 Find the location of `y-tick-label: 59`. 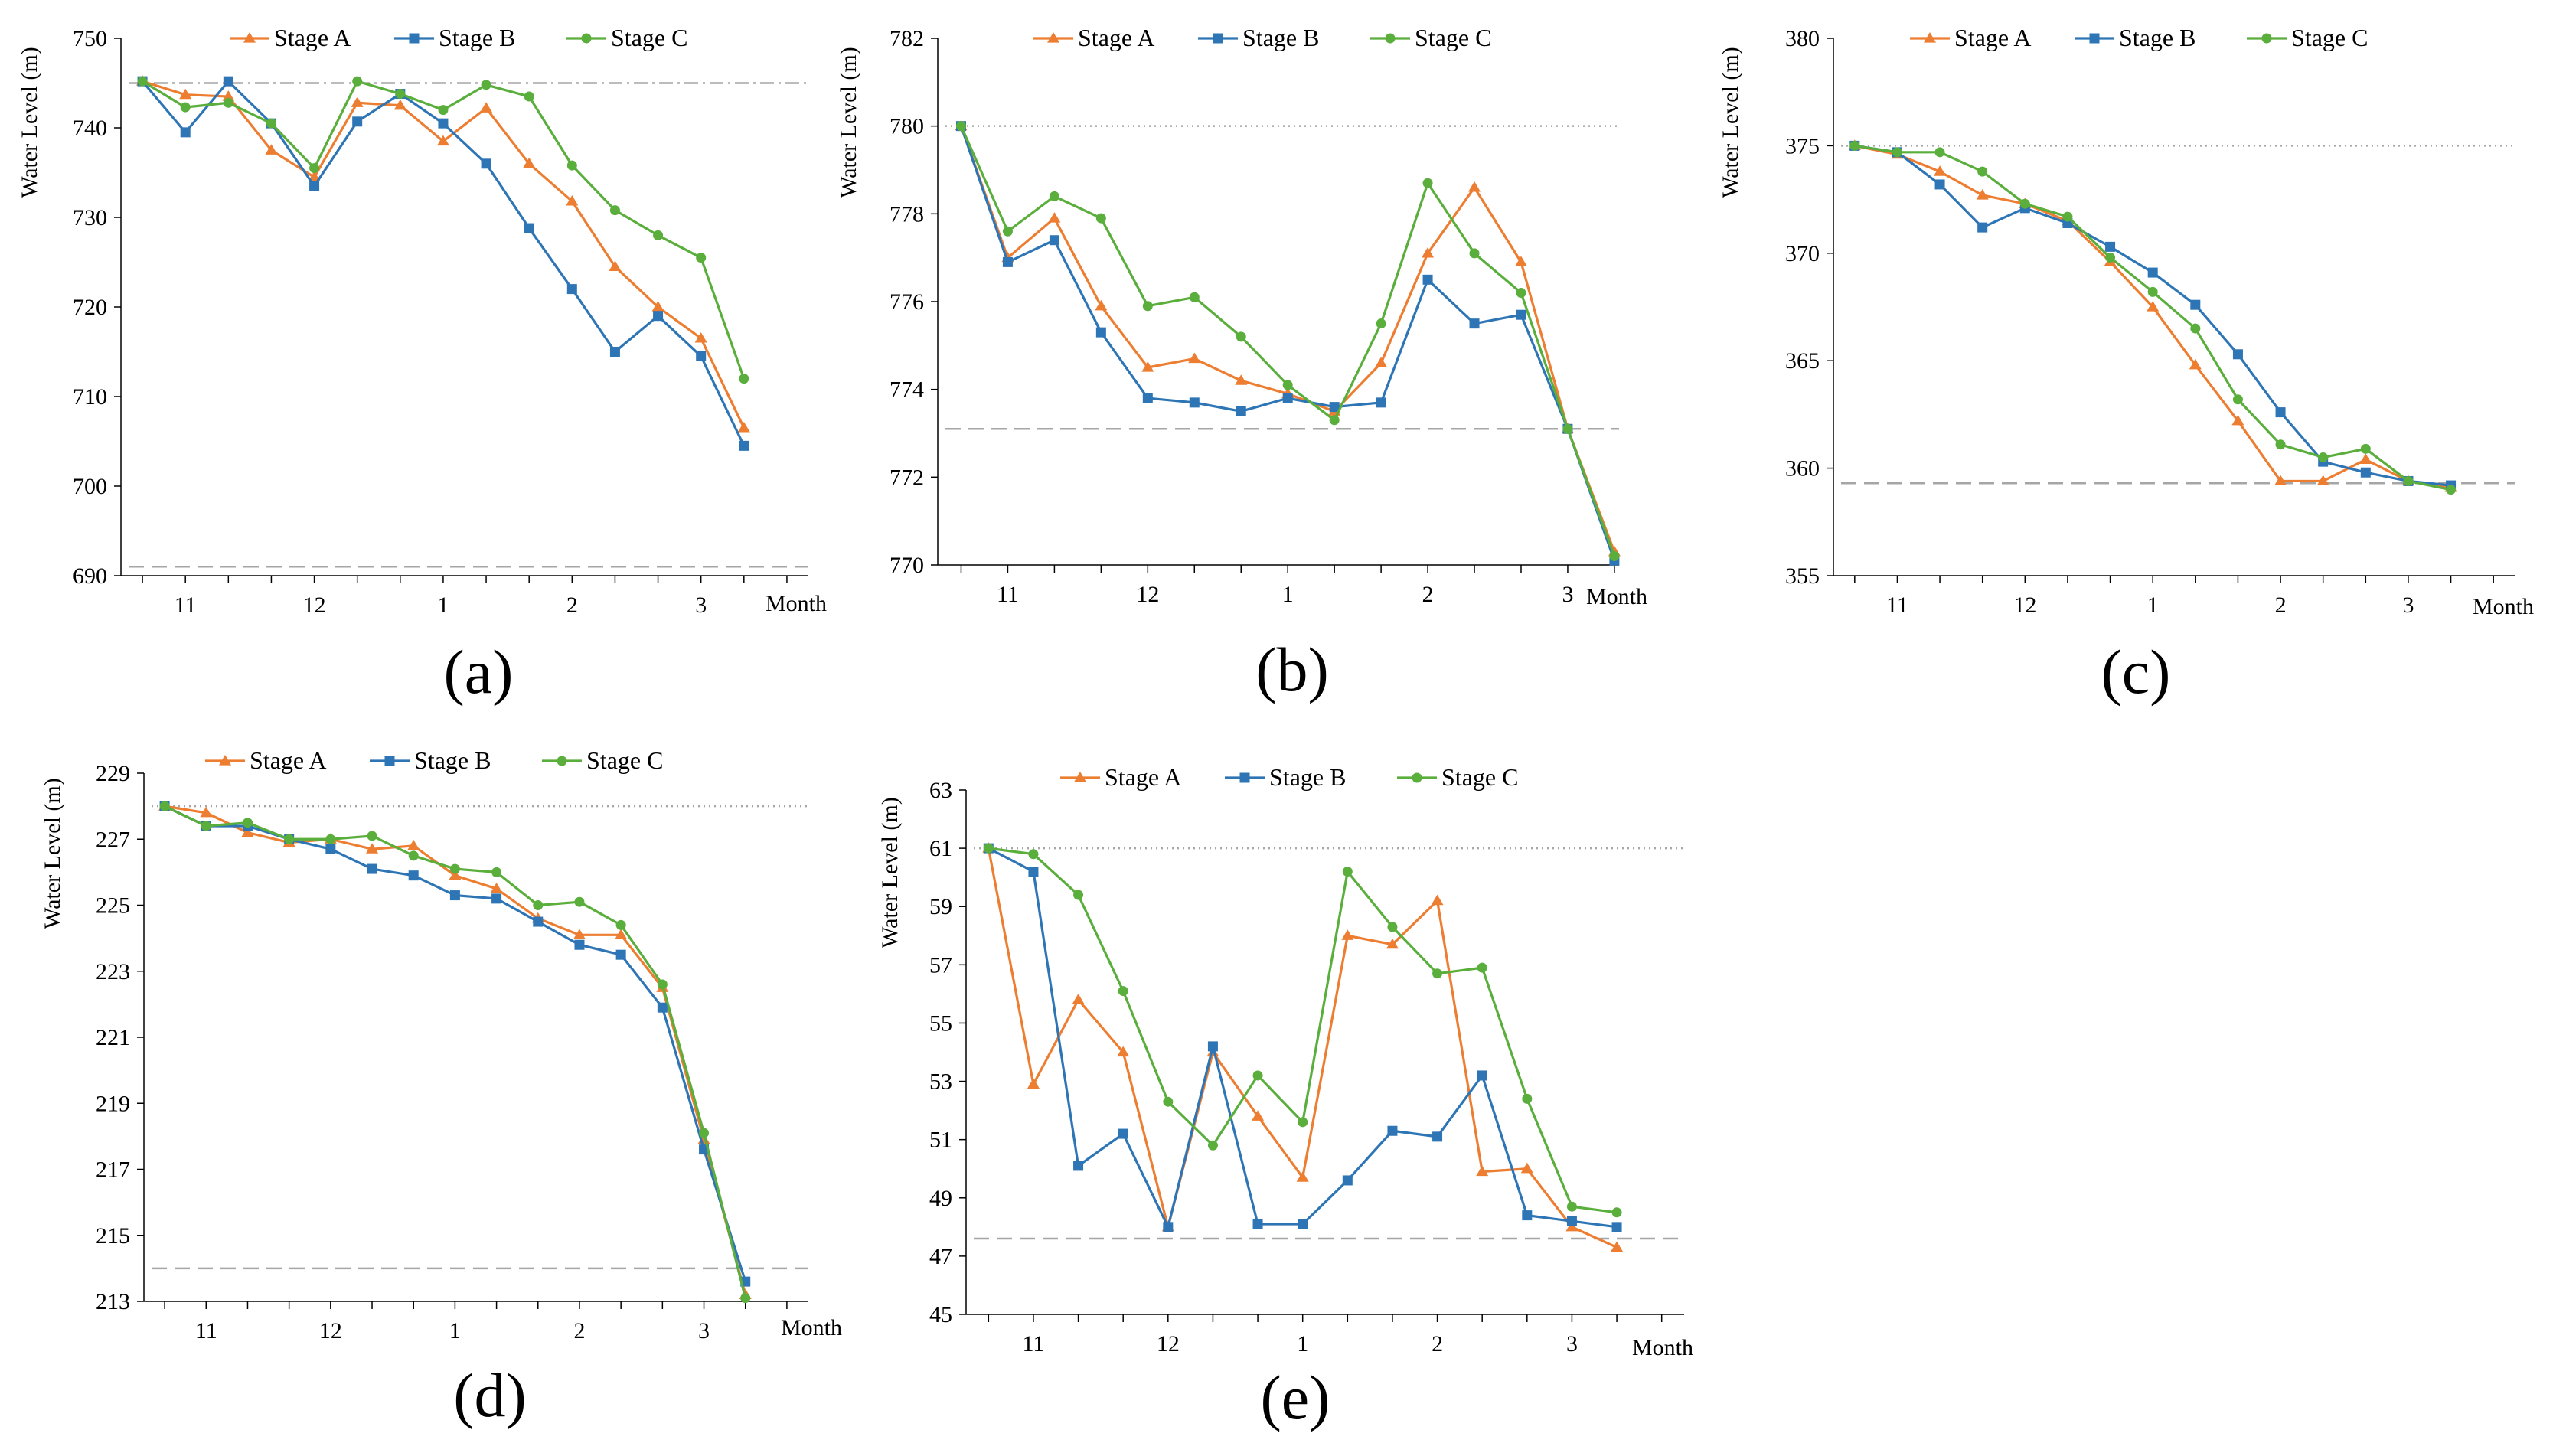

y-tick-label: 59 is located at coordinates (940, 906).